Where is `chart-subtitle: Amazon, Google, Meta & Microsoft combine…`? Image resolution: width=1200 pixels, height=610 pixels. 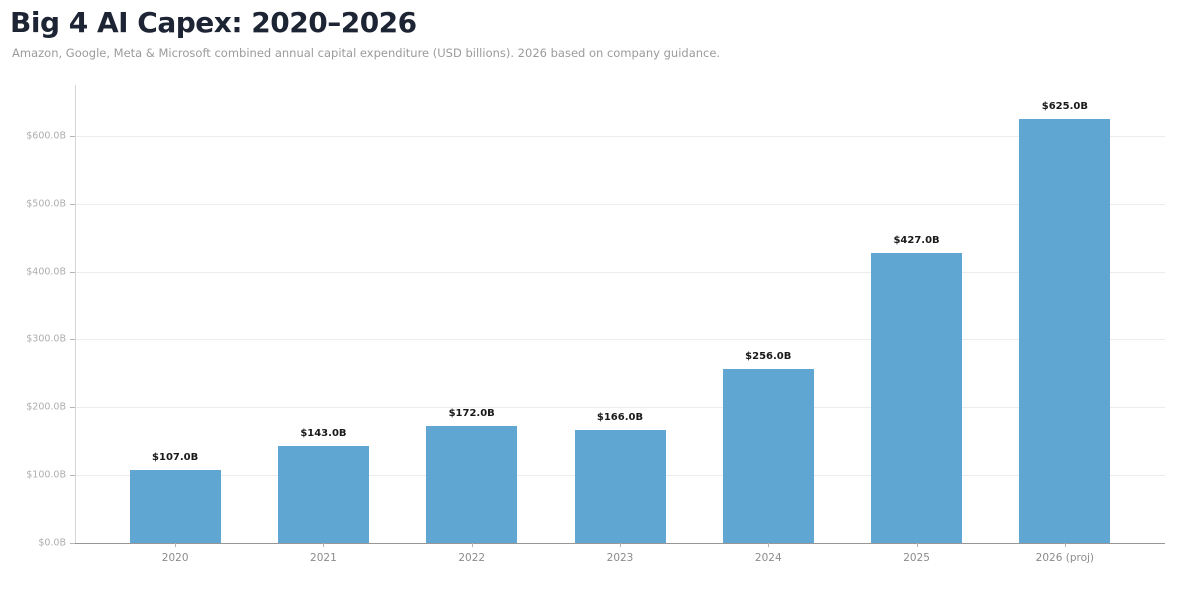 chart-subtitle: Amazon, Google, Meta & Microsoft combine… is located at coordinates (366, 53).